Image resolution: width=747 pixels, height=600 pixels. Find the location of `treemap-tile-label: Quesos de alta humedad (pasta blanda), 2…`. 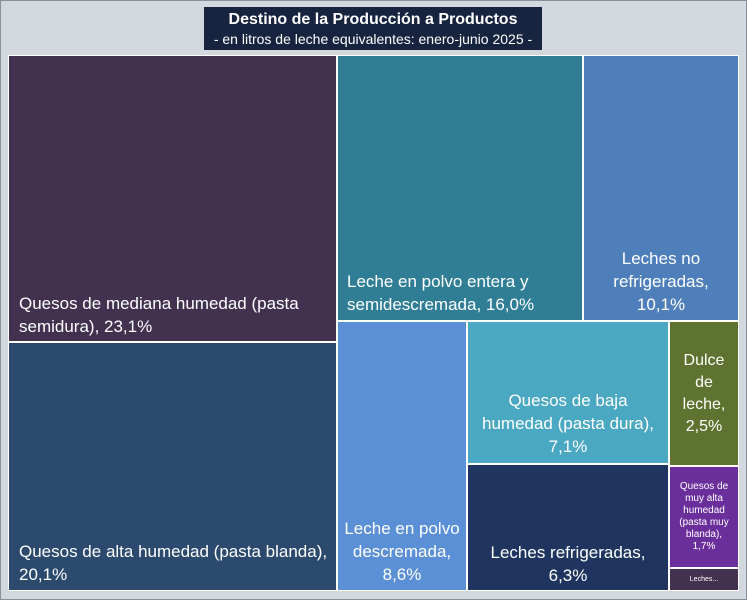

treemap-tile-label: Quesos de alta humedad (pasta blanda), 2… is located at coordinates (173, 563).